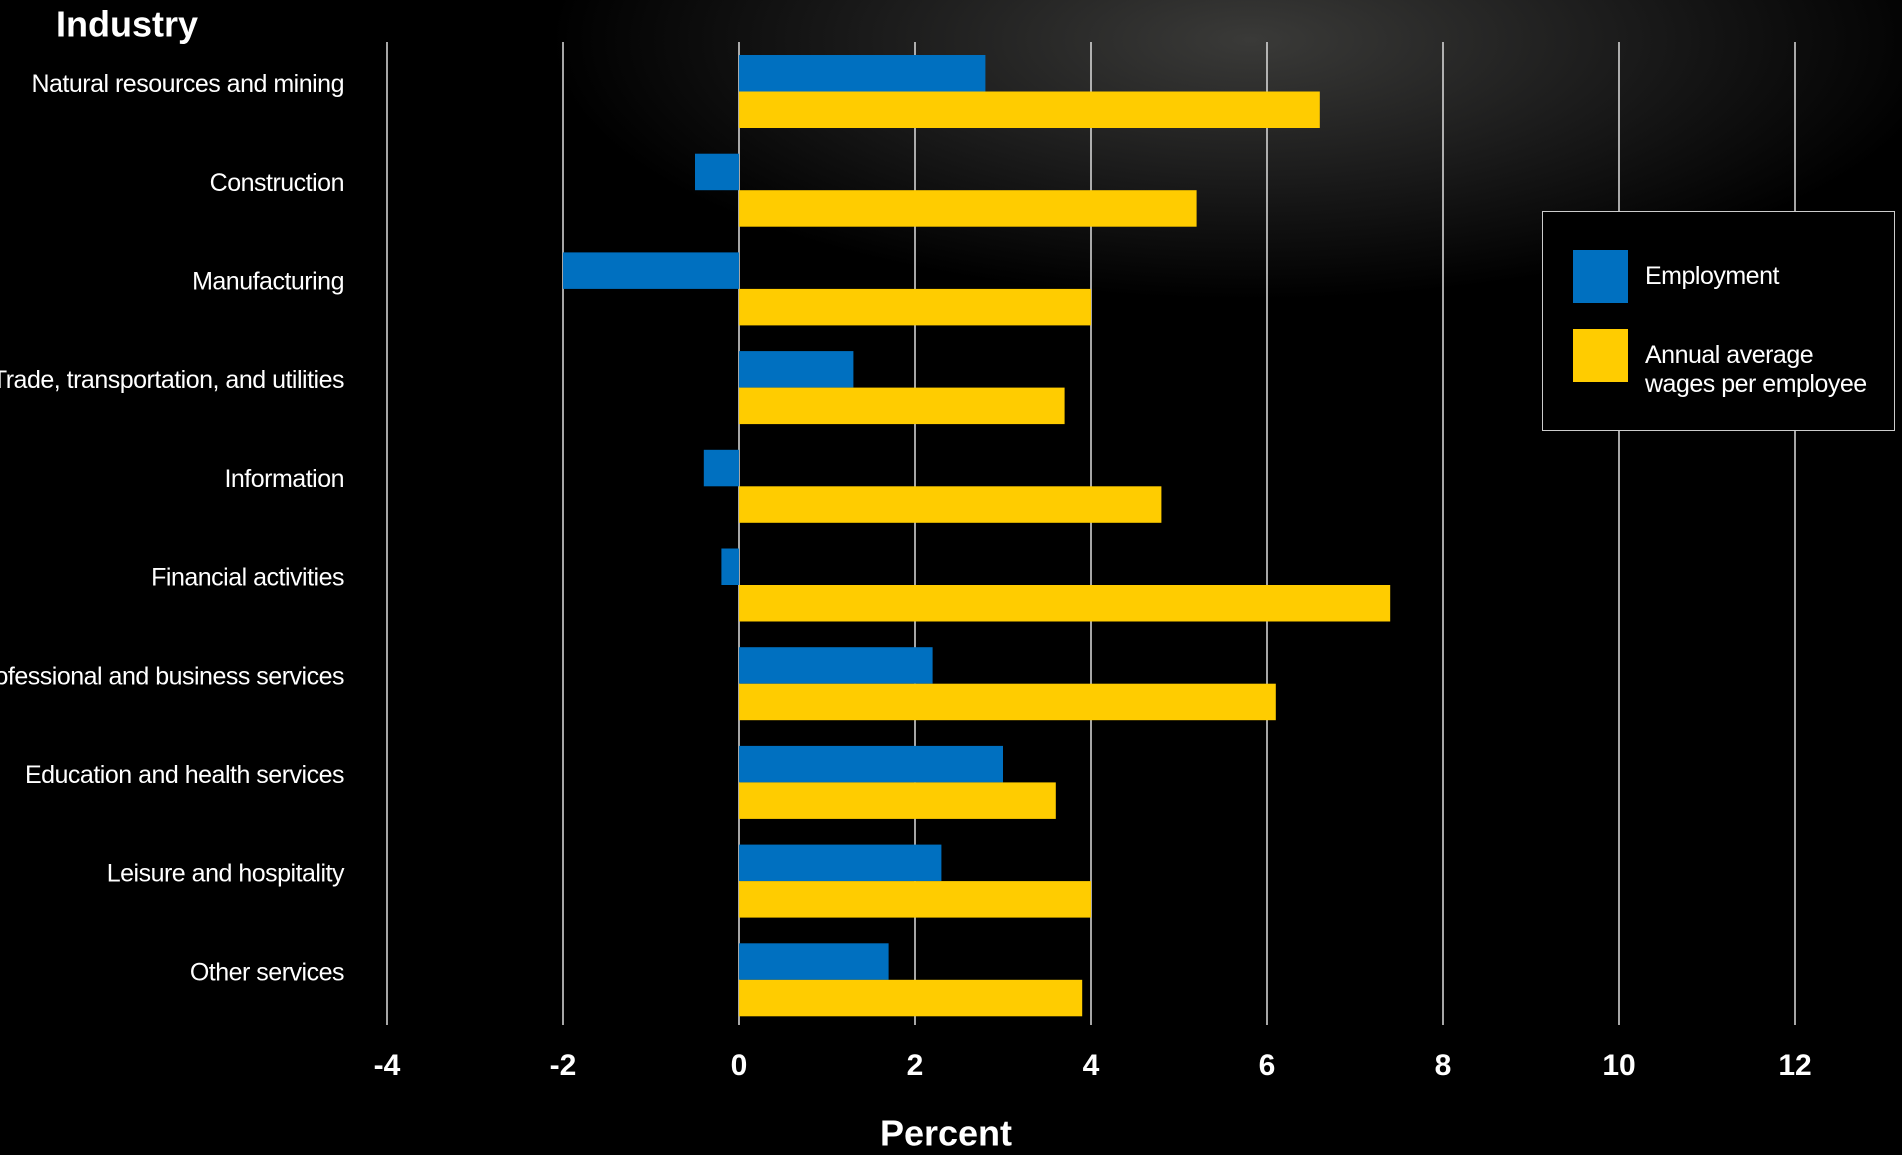 The image size is (1902, 1155). Describe the element at coordinates (127, 24) in the screenshot. I see `y-axis-title: Industry` at that location.